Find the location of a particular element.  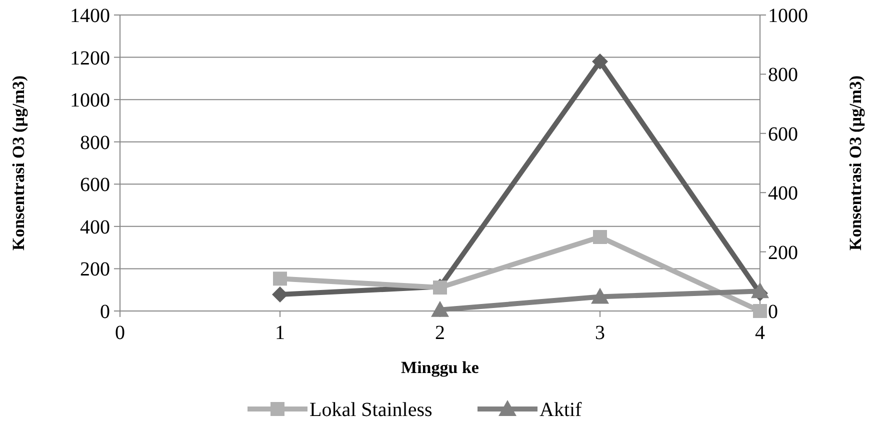

y-tick-label: 1200 is located at coordinates (90, 58).